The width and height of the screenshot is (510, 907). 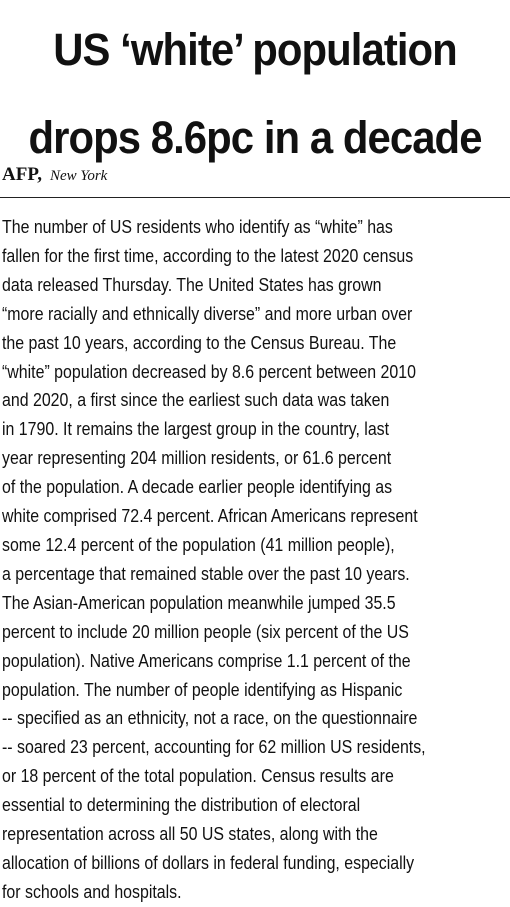 I want to click on byline-location: New York, so click(x=78, y=176).